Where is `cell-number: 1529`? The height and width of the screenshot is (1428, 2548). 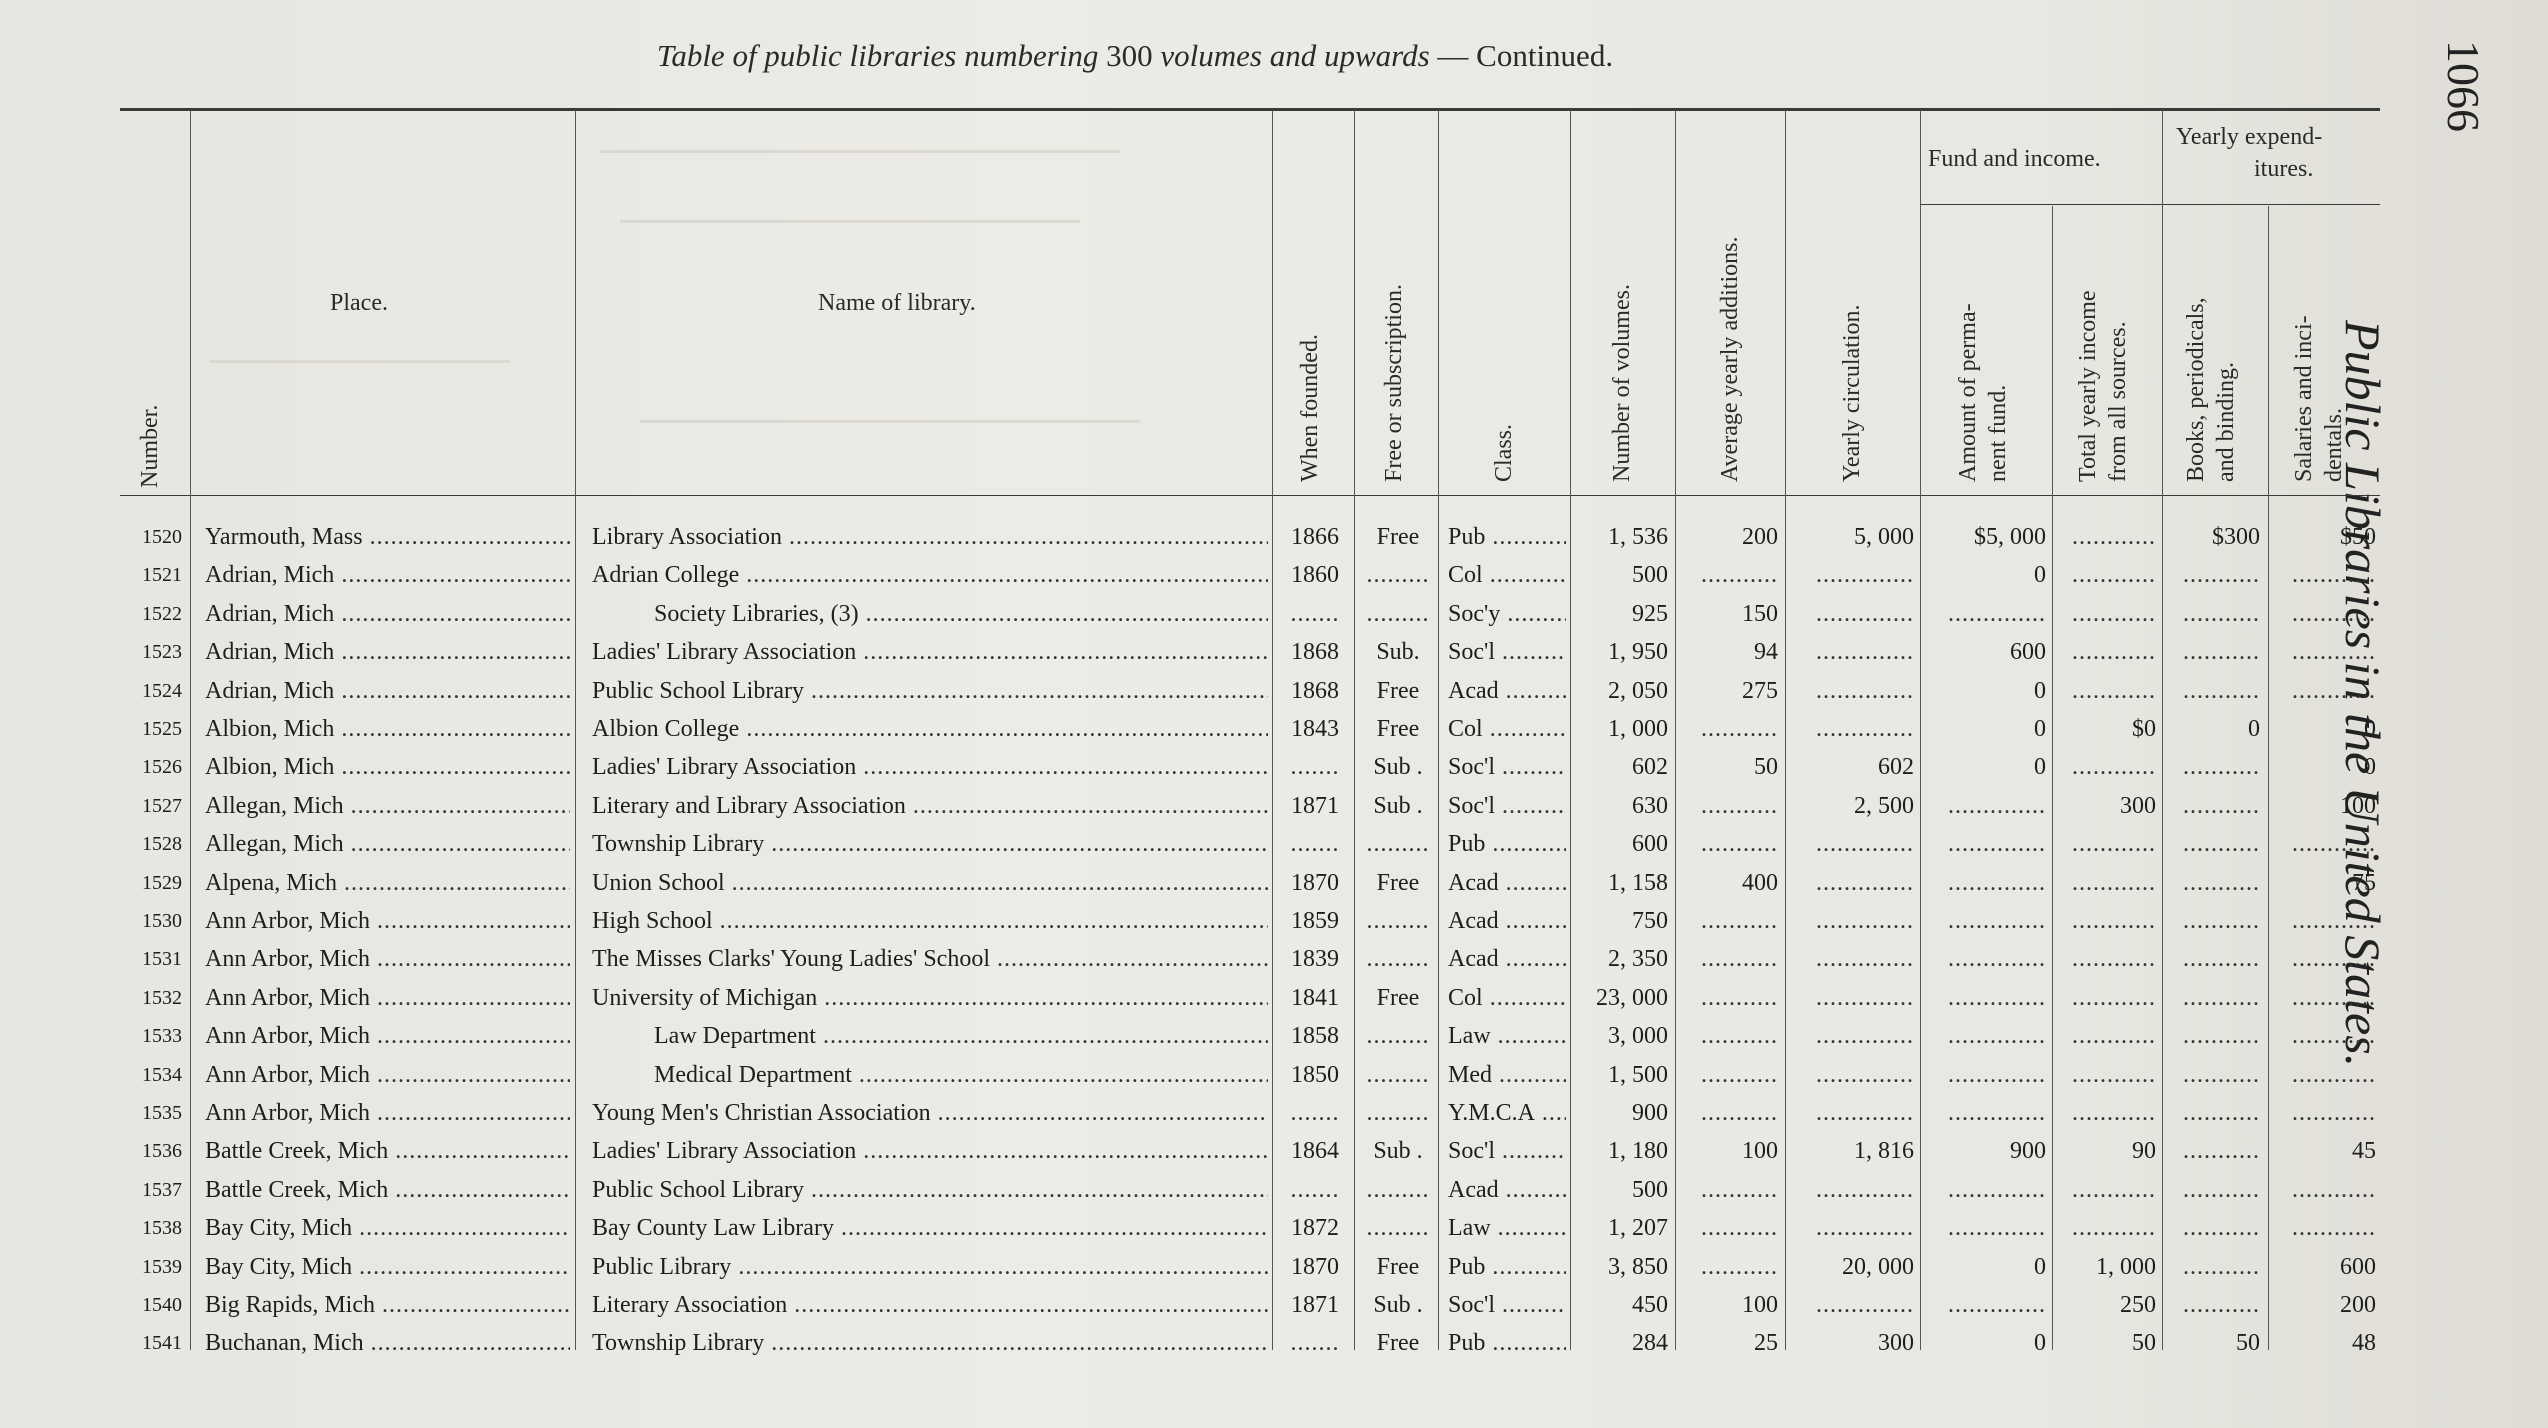
cell-number: 1529 is located at coordinates (162, 882).